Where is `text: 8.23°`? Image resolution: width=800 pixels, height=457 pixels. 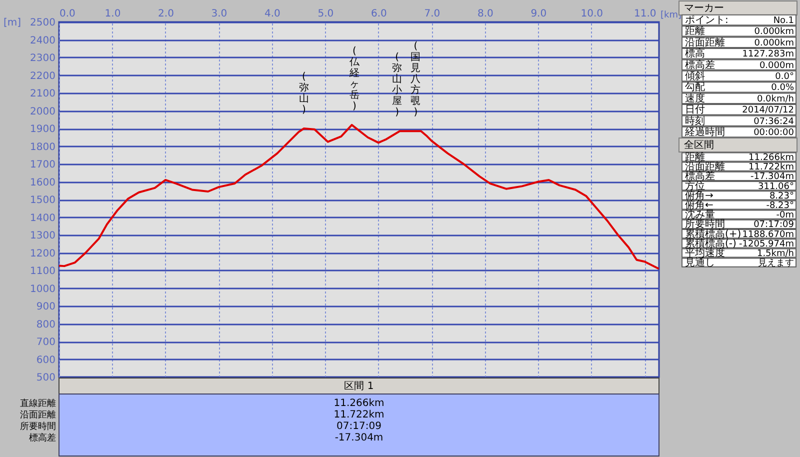
text: 8.23° is located at coordinates (781, 196).